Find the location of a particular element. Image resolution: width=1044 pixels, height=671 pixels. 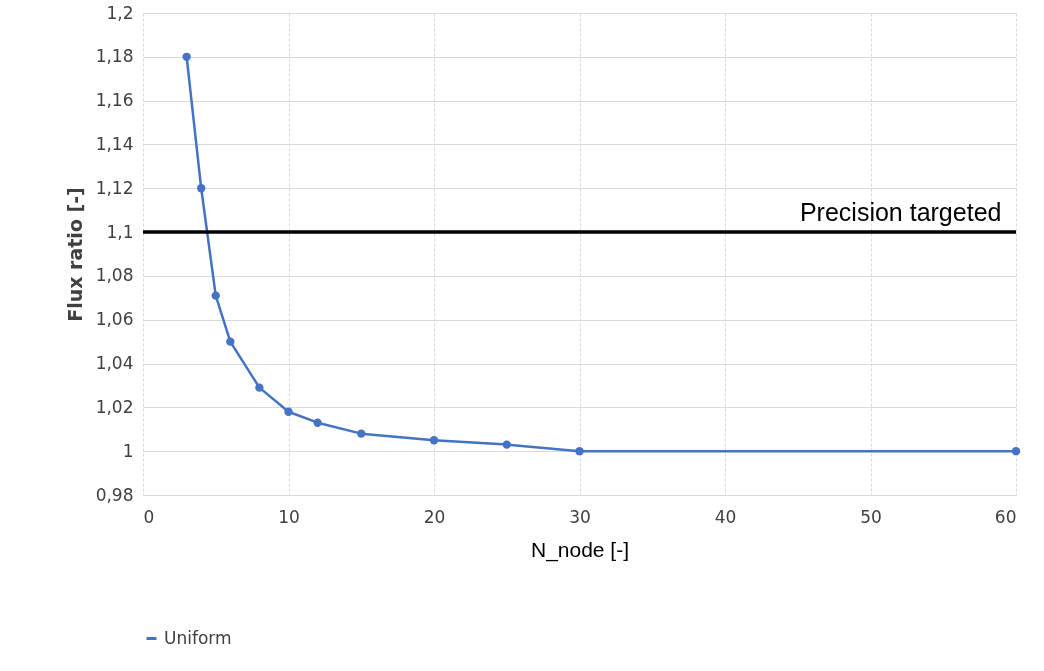

x-tick-label: 30 is located at coordinates (580, 516).